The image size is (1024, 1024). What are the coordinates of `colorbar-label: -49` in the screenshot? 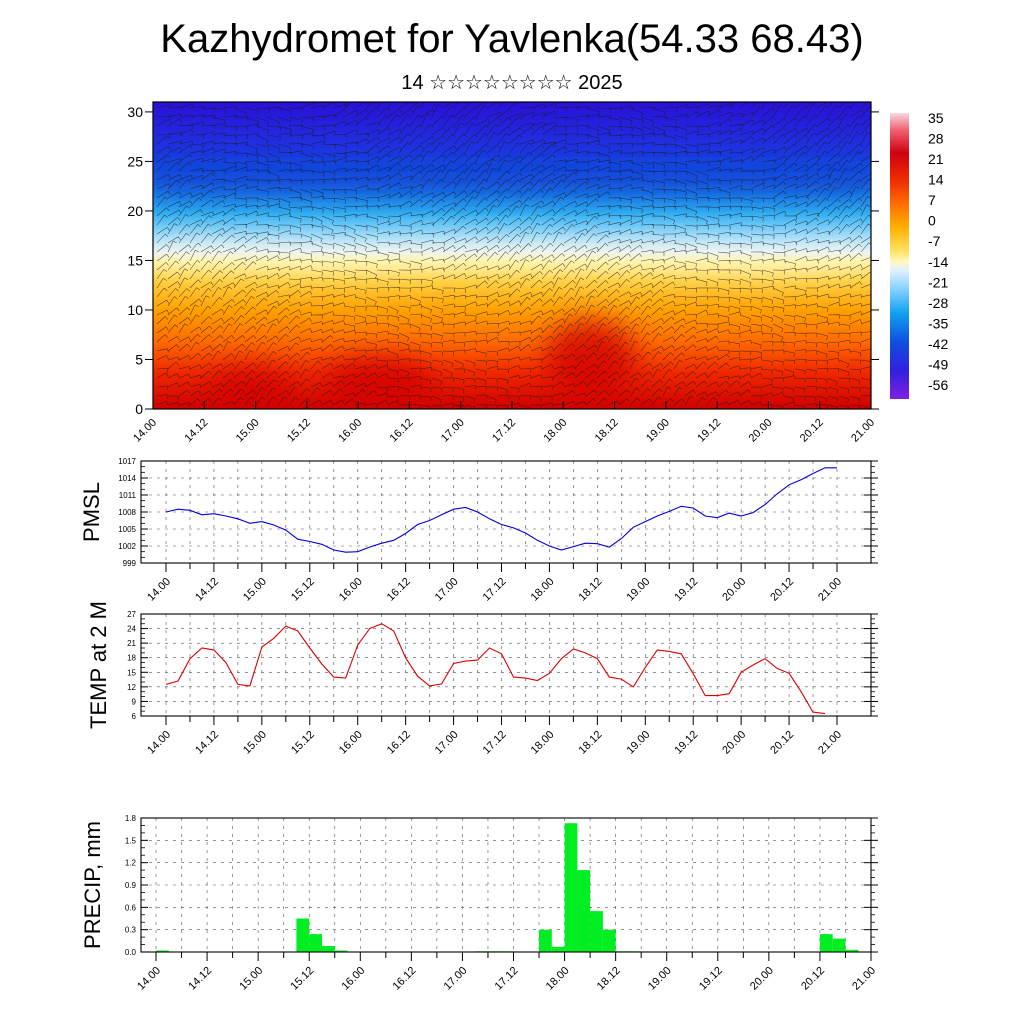 It's located at (938, 364).